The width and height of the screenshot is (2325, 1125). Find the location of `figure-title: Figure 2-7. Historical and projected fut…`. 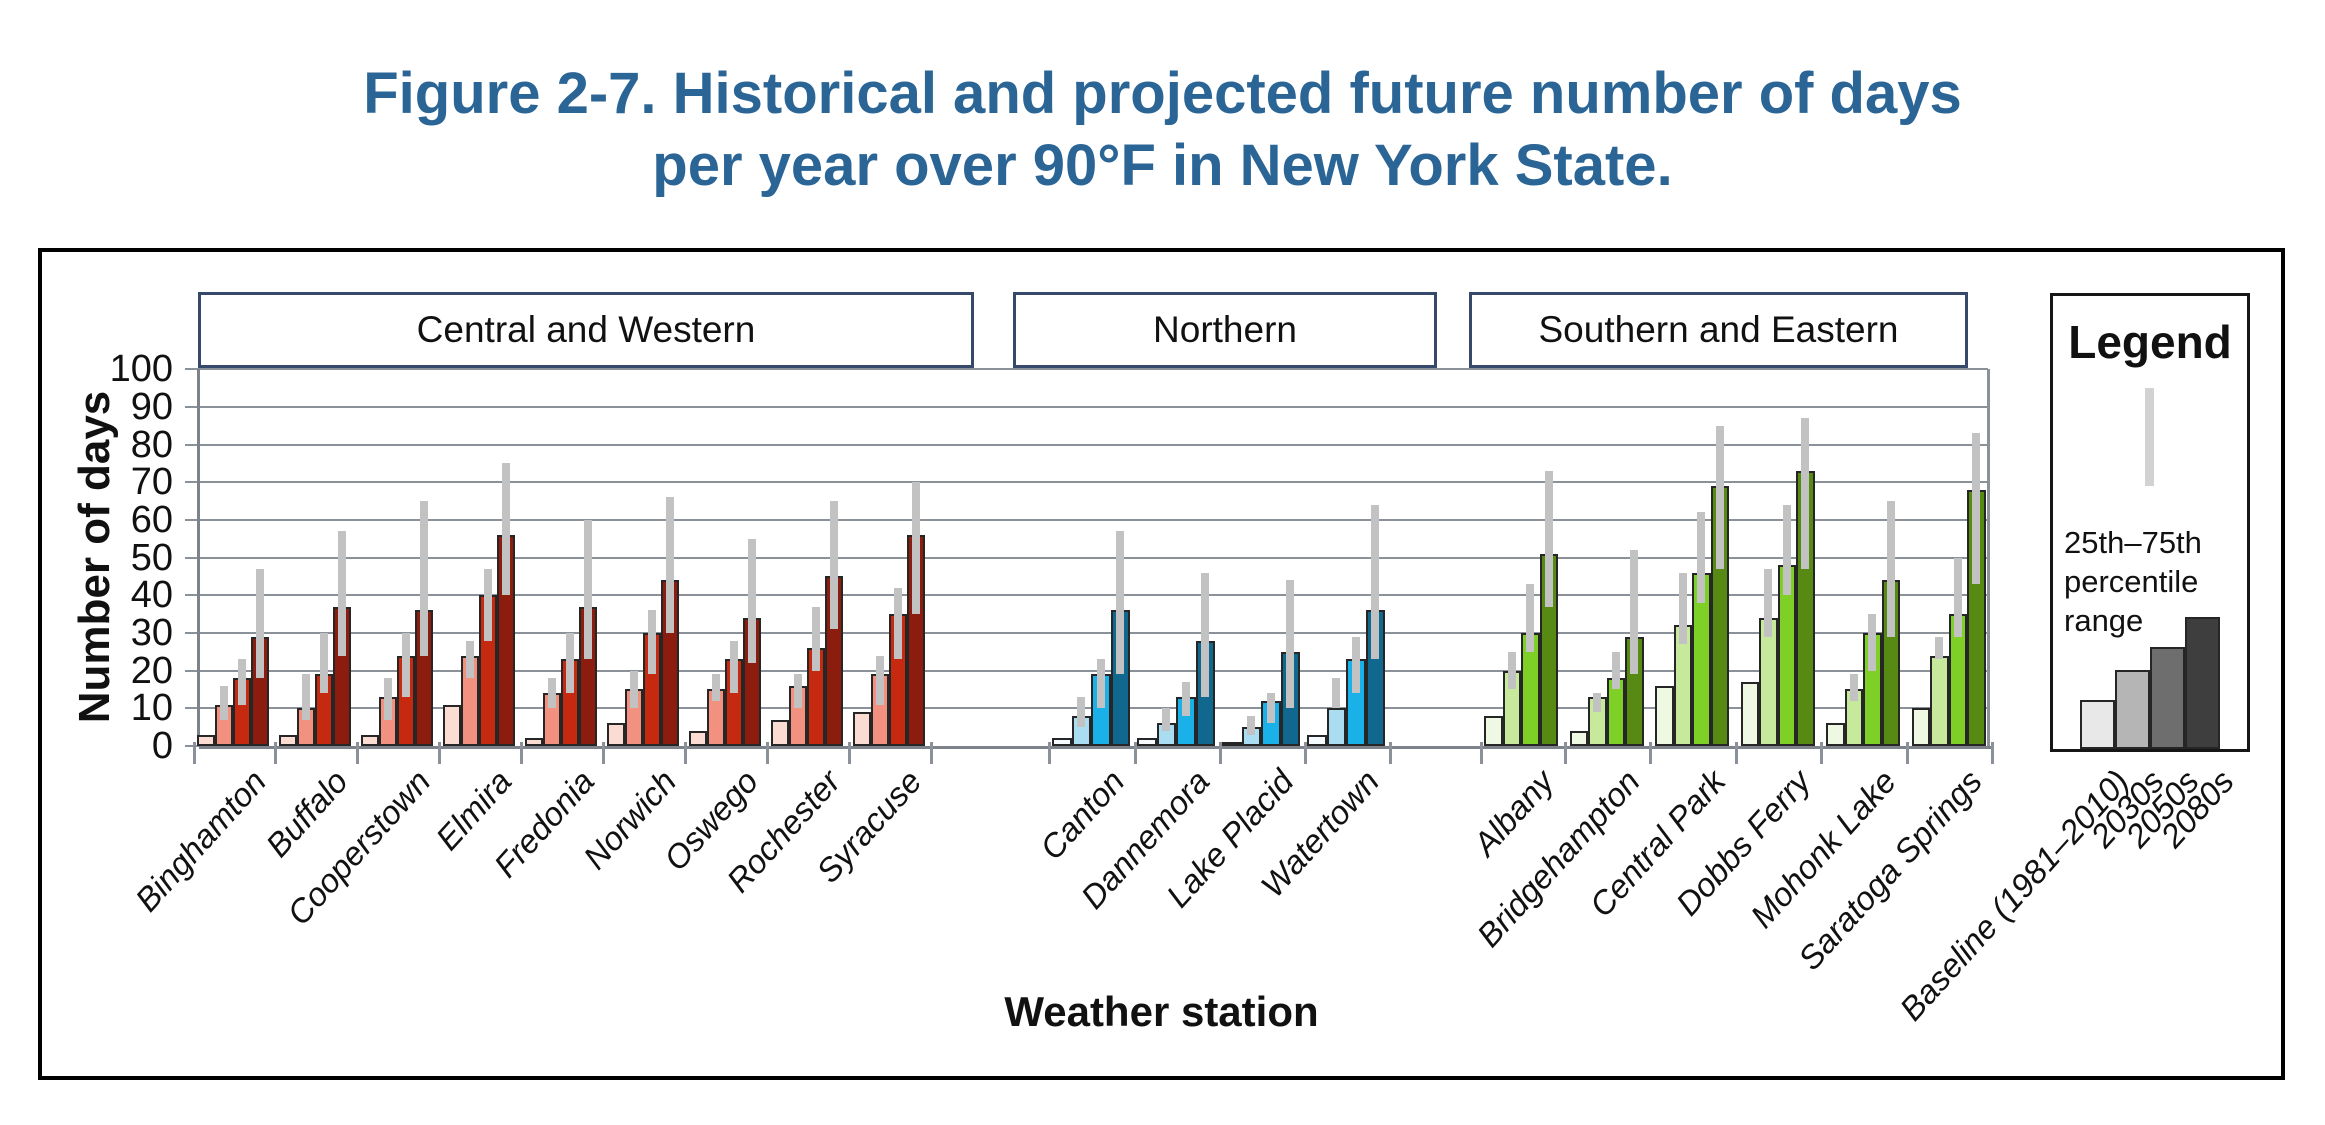

figure-title: Figure 2-7. Historical and projected fut… is located at coordinates (1162, 130).